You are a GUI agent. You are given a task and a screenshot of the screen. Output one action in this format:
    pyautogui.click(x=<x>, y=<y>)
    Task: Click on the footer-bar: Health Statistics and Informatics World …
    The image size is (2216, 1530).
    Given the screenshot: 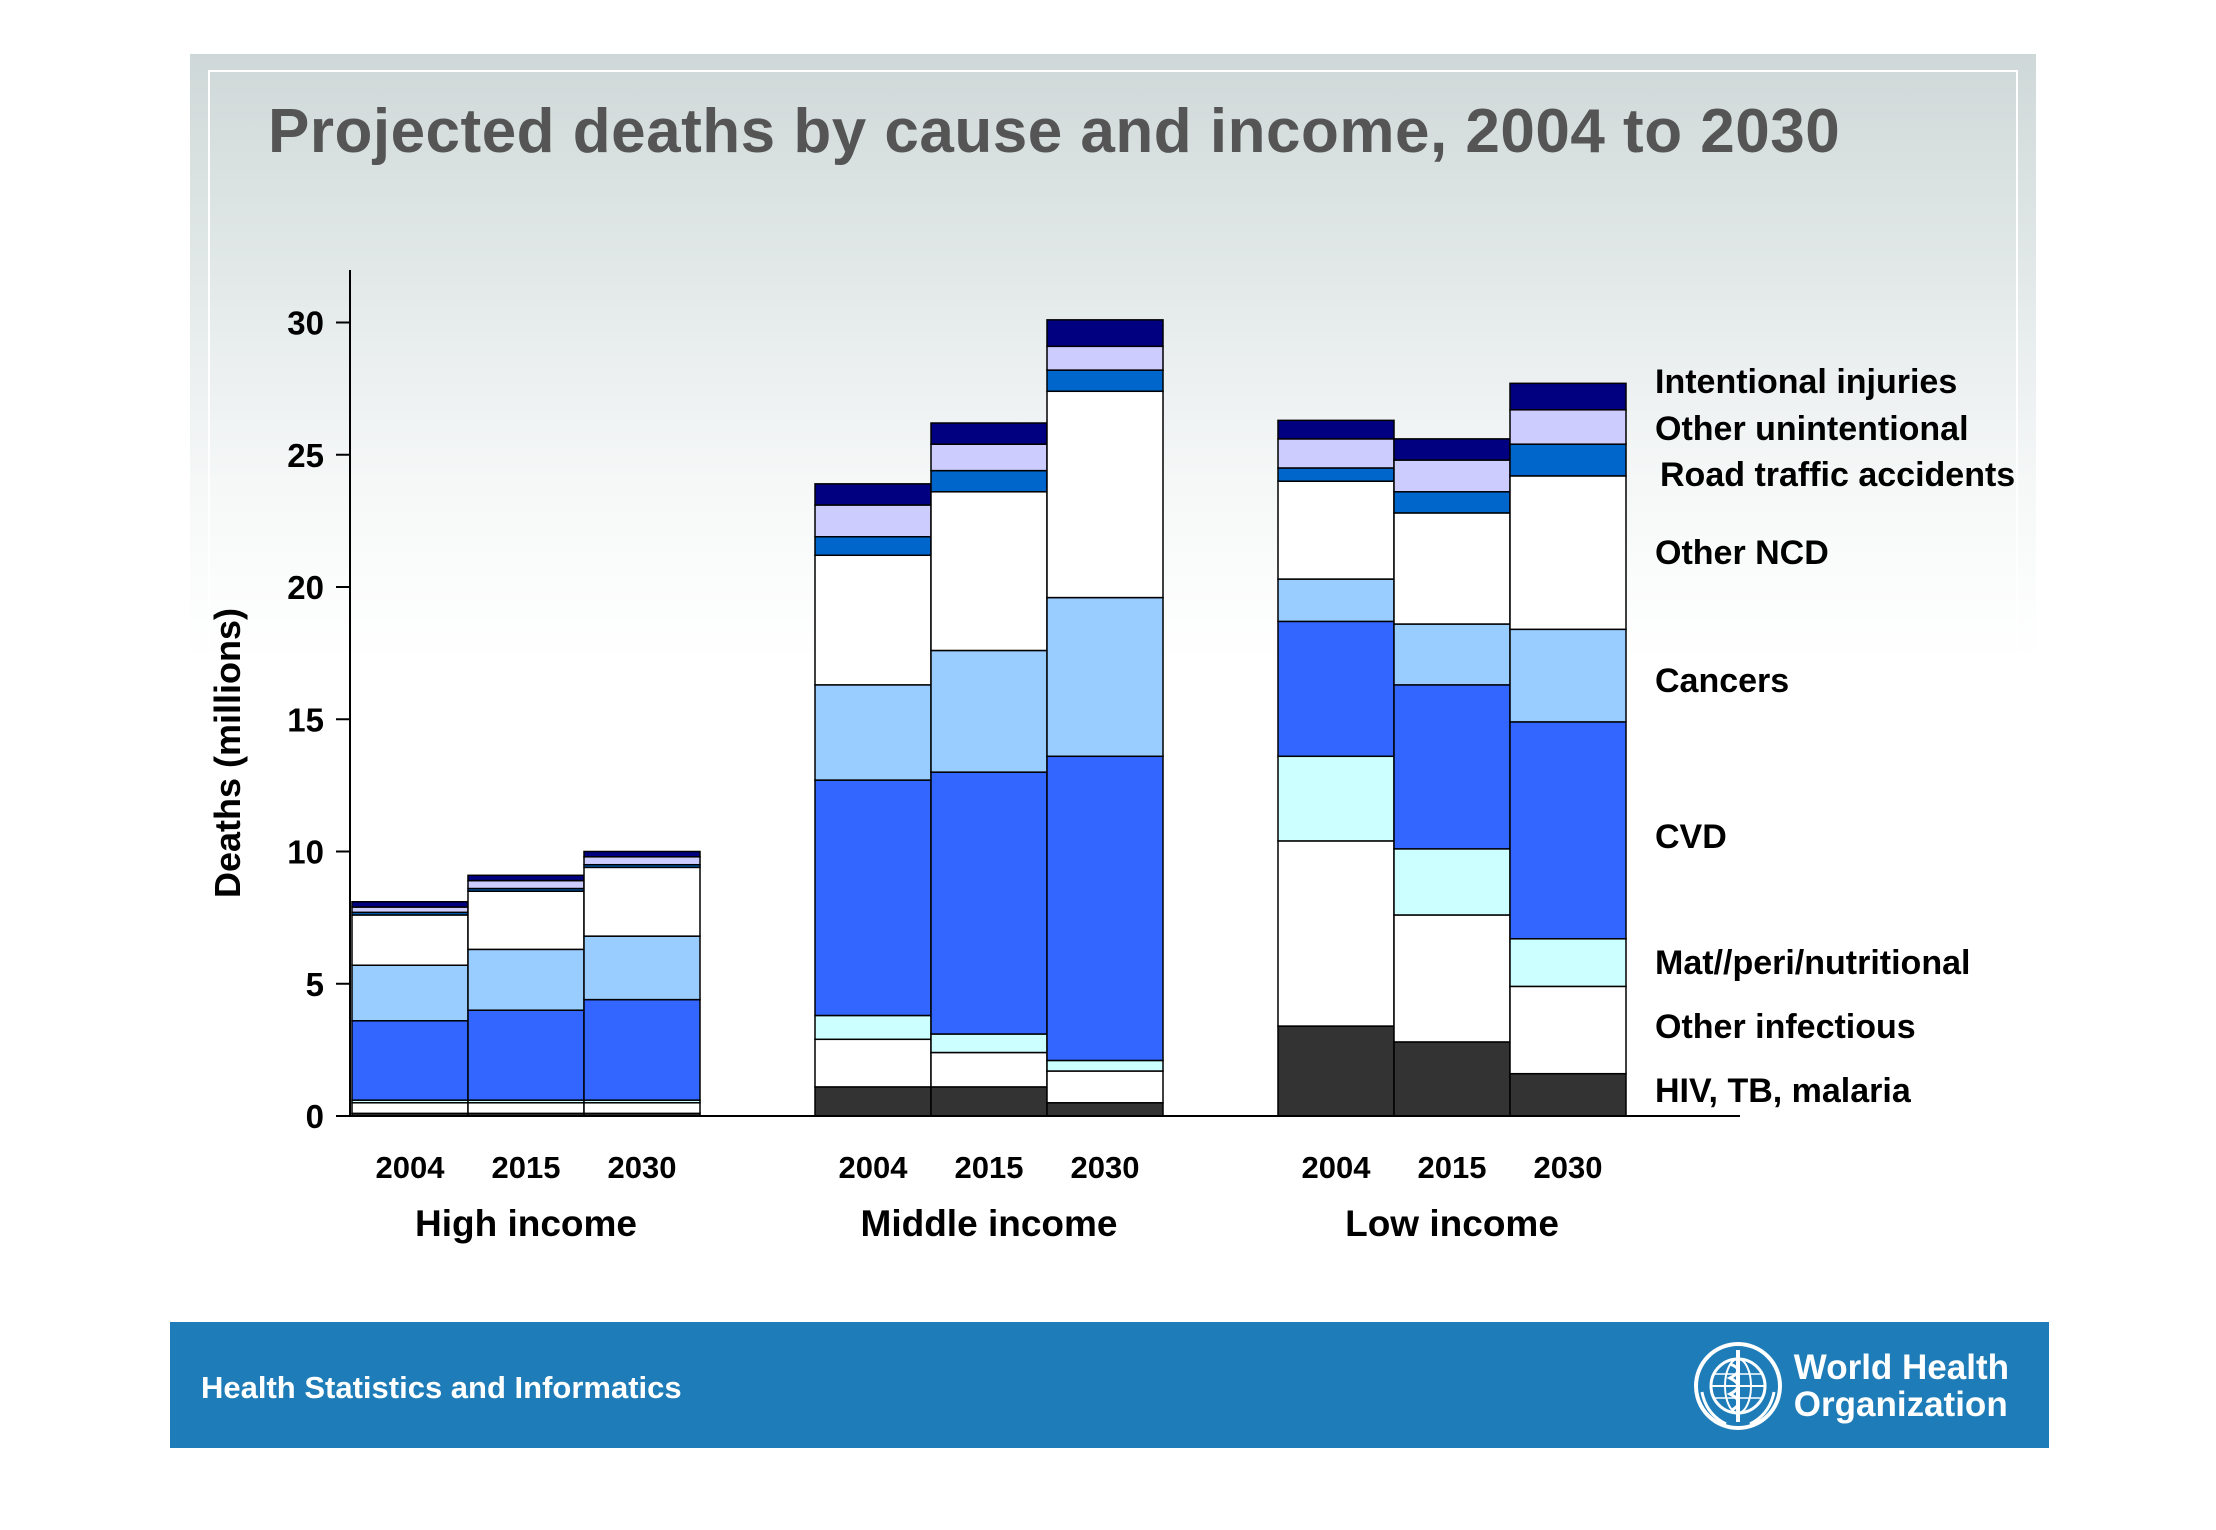 What is the action you would take?
    pyautogui.click(x=1109, y=1385)
    